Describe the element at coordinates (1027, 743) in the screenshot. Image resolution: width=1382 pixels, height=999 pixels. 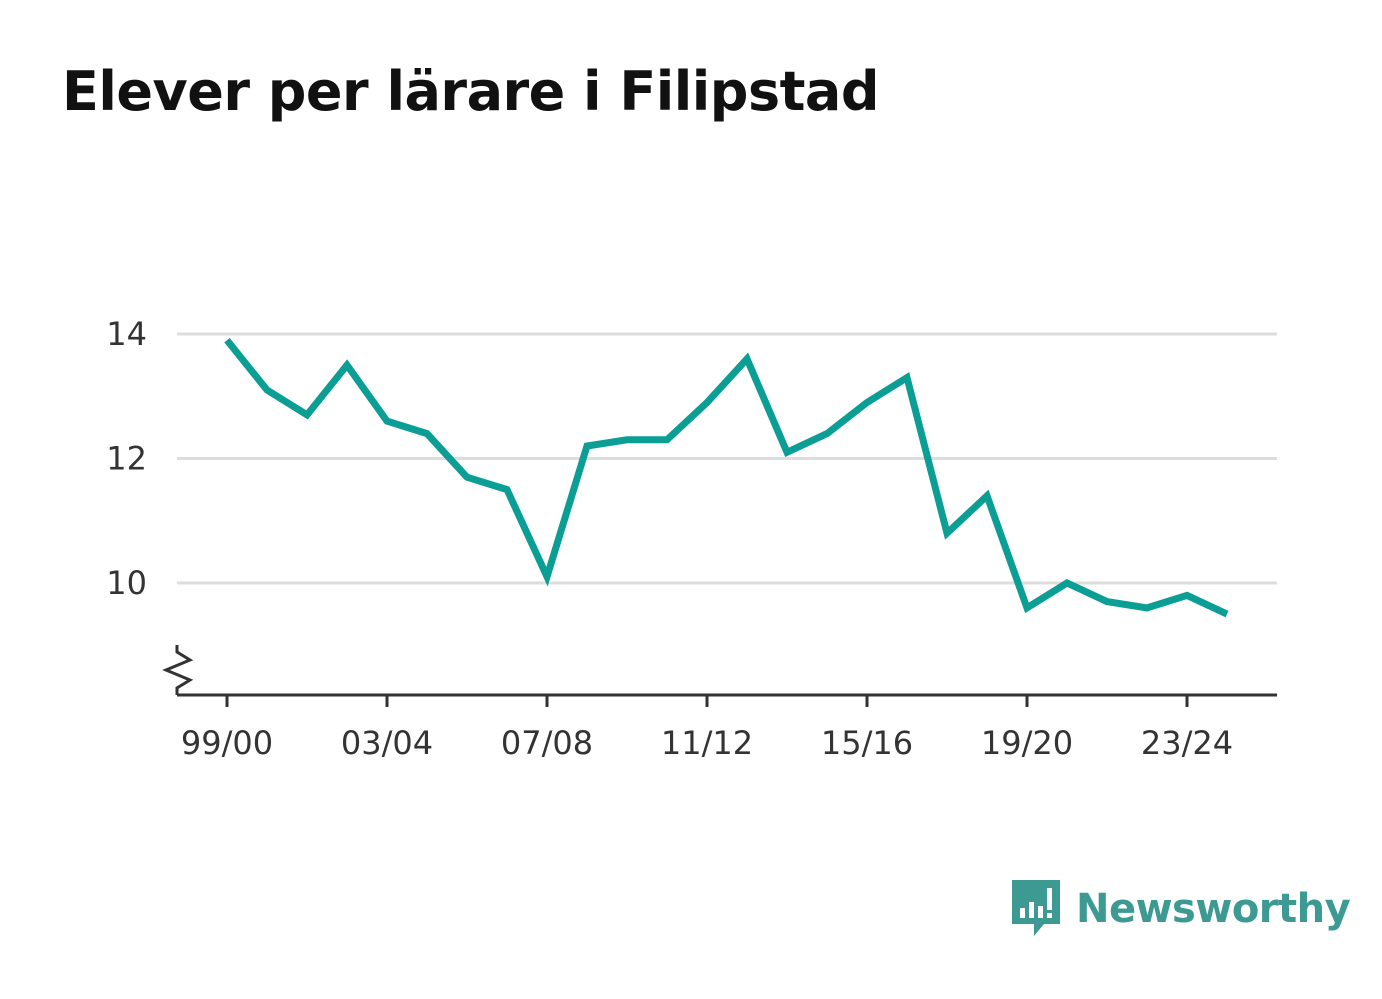
I see `x-tick-label: 19/20` at that location.